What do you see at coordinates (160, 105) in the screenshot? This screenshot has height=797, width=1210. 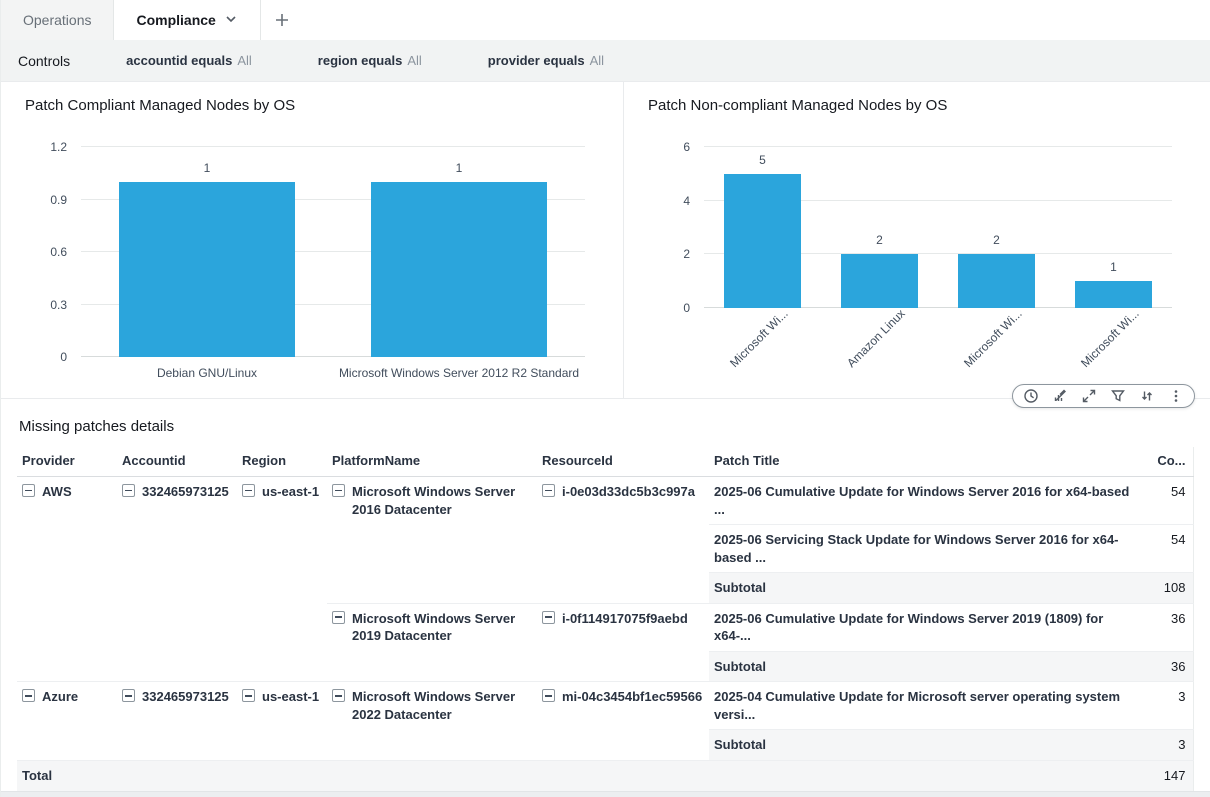 I see `patch-compliant-chart-title: Patch Compliant Managed Nodes by OS` at bounding box center [160, 105].